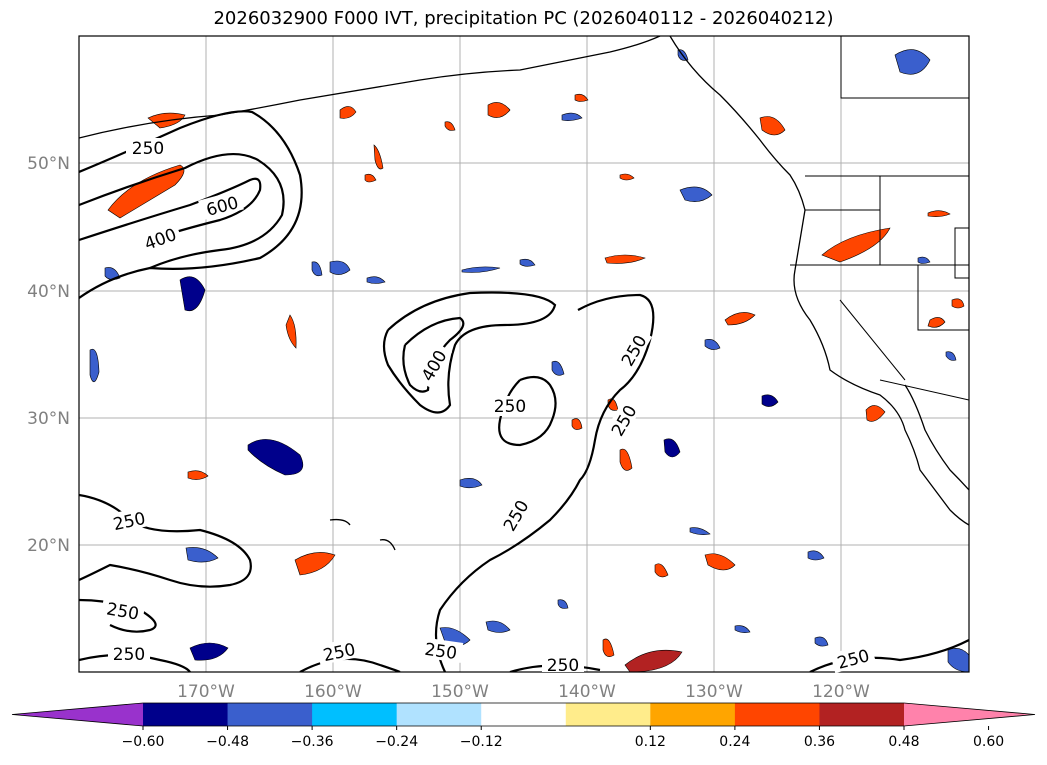  Describe the element at coordinates (312, 742) in the screenshot. I see `colorbar-tick-label: −0.36` at that location.